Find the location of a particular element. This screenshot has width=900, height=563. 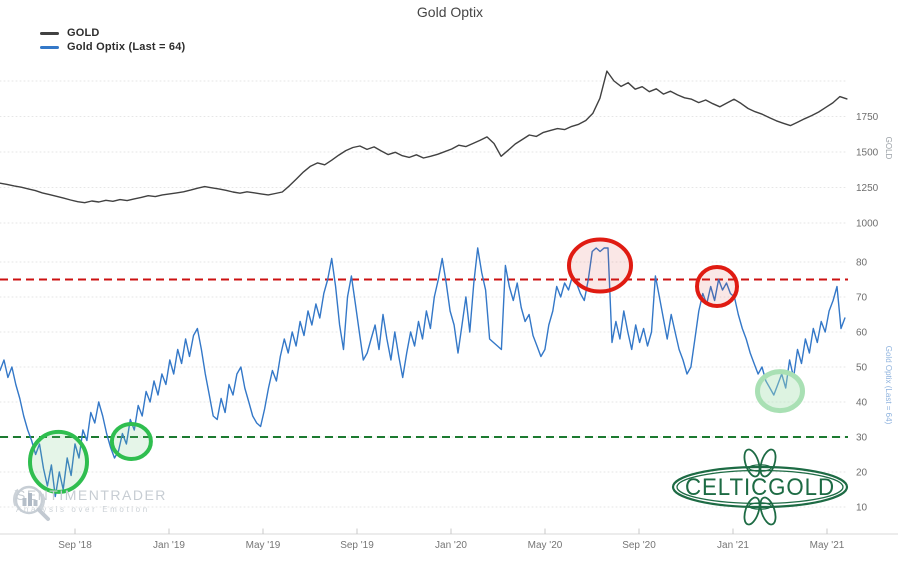

legend-item-optix: Gold Optix (Last = 64) is located at coordinates (112, 47).